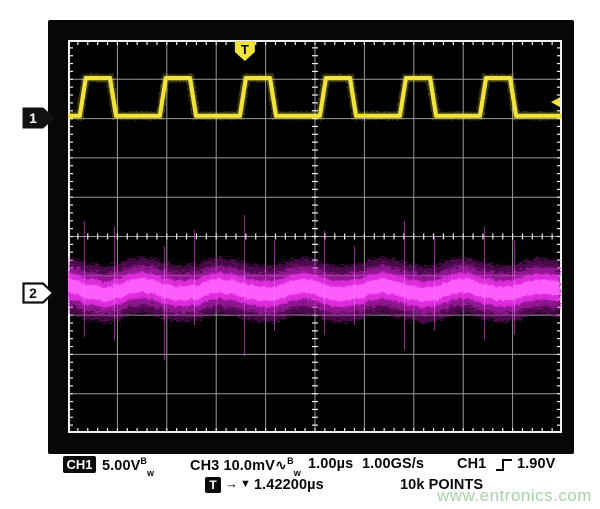 Image resolution: width=600 pixels, height=509 pixels. I want to click on sample-rate-readout: 1.00GS/s, so click(393, 464).